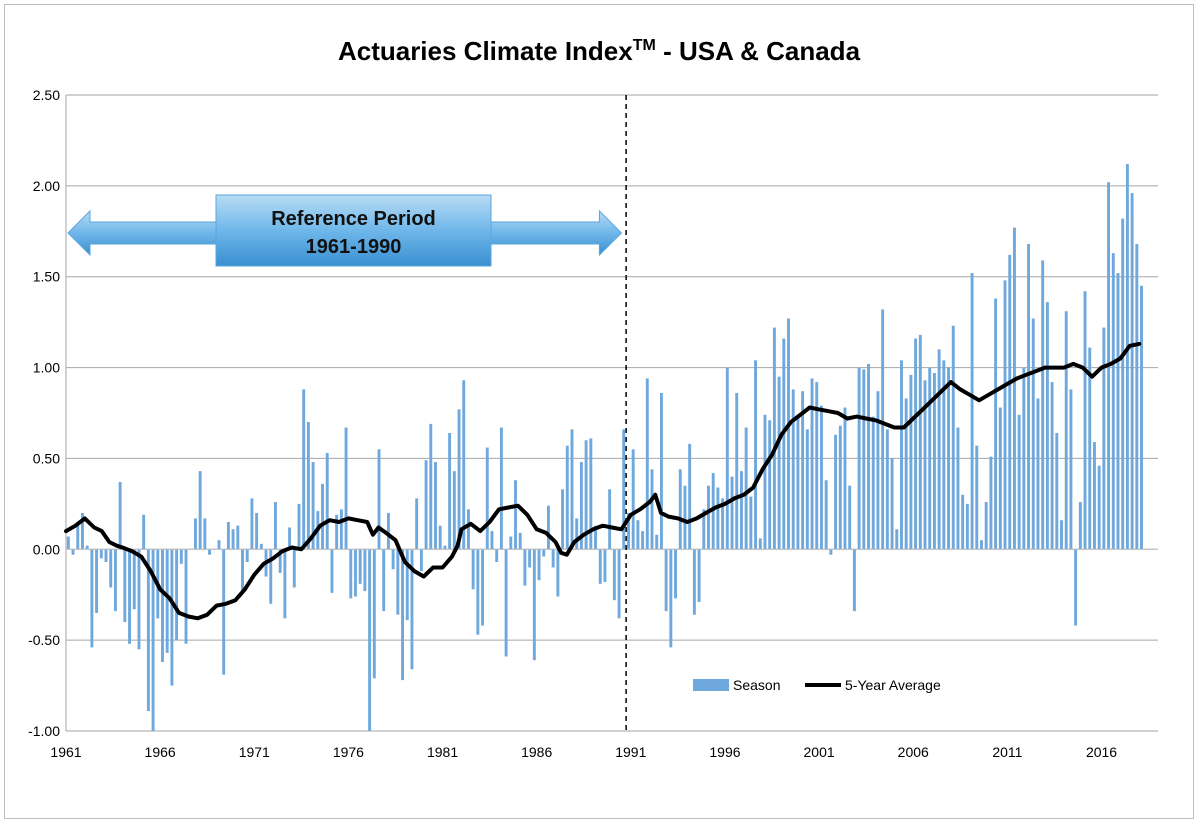  I want to click on y-tick-label: 1.00, so click(46, 368).